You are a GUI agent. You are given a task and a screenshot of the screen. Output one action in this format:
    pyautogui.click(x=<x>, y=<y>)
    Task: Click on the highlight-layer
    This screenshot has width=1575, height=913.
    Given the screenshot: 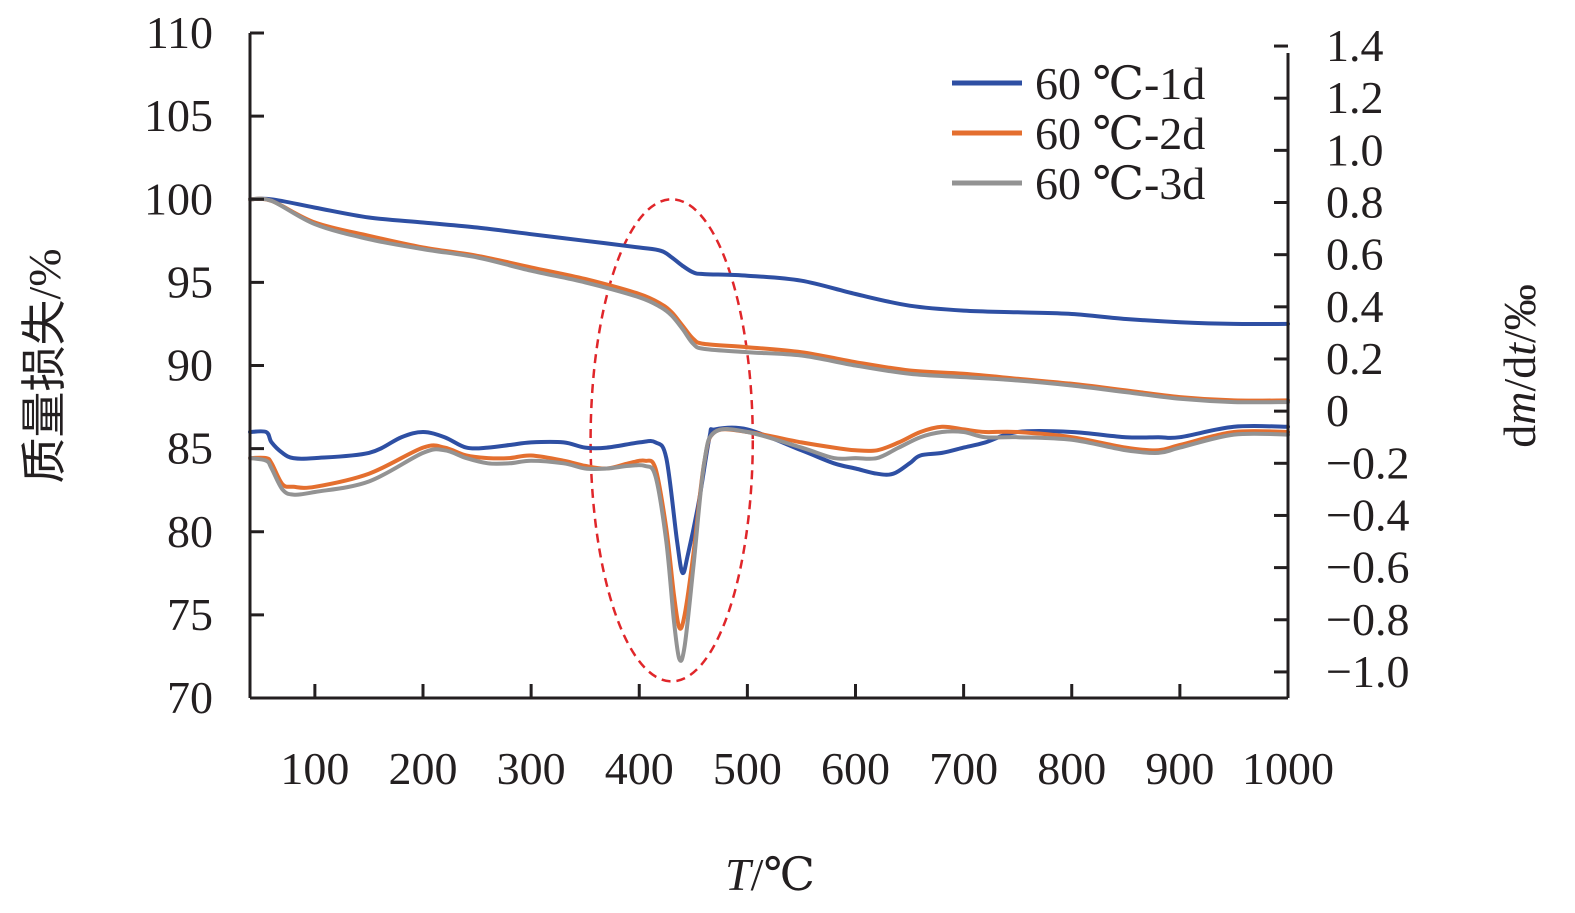 What is the action you would take?
    pyautogui.click(x=672, y=440)
    